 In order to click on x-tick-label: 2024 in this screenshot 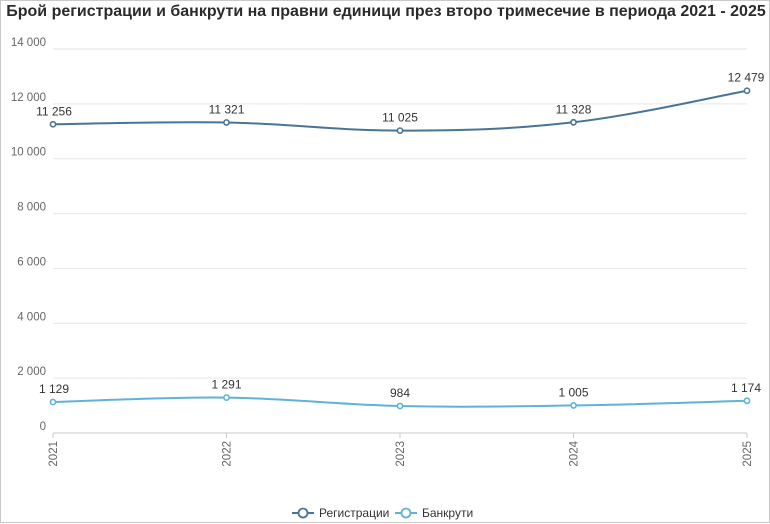, I will do `click(575, 453)`.